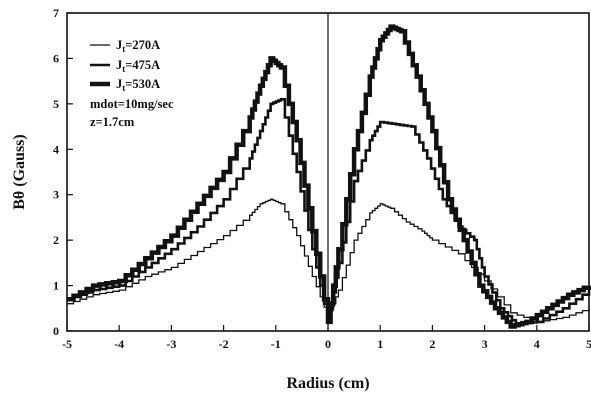 The image size is (591, 396). I want to click on x-tick-label: 3, so click(485, 344).